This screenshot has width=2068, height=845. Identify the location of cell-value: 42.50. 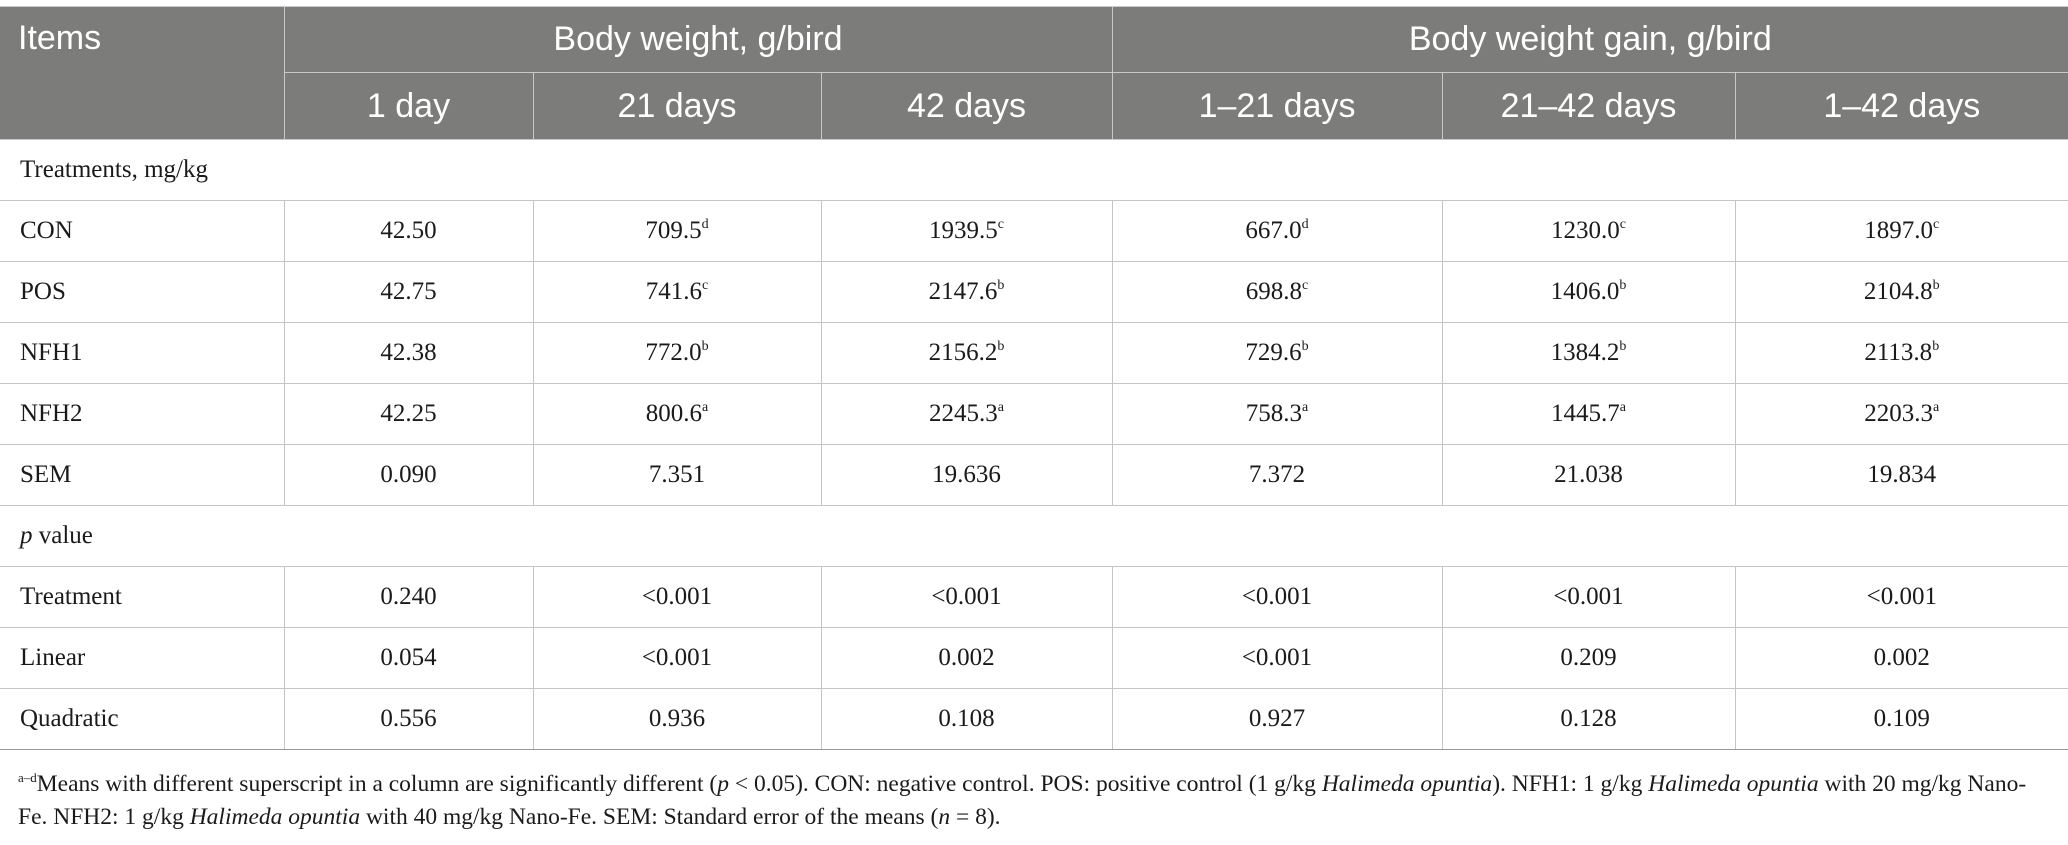
(408, 230).